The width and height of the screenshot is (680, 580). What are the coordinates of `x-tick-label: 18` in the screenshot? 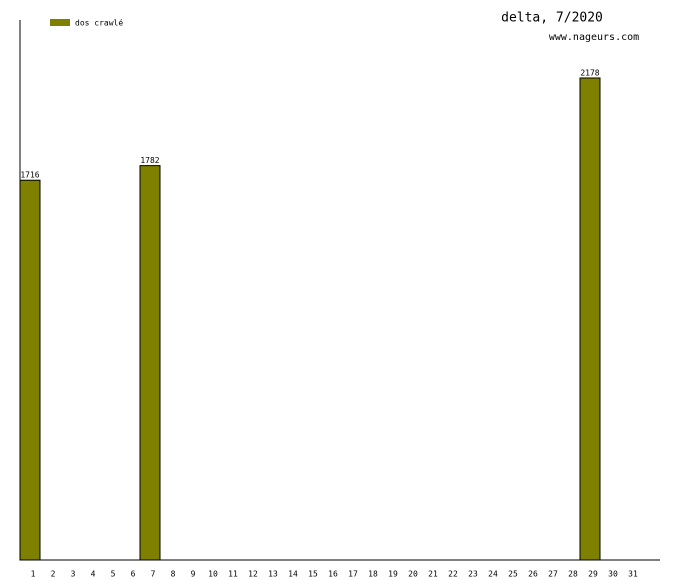 It's located at (373, 574).